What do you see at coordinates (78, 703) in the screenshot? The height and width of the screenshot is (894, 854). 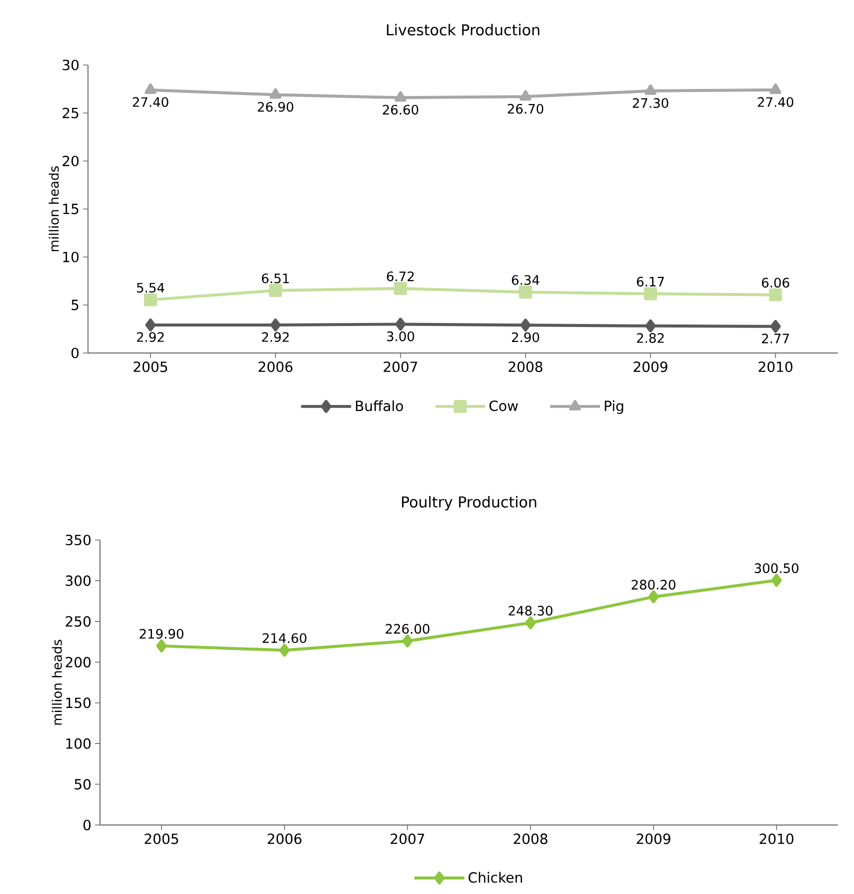 I see `y-tick-label: 150` at bounding box center [78, 703].